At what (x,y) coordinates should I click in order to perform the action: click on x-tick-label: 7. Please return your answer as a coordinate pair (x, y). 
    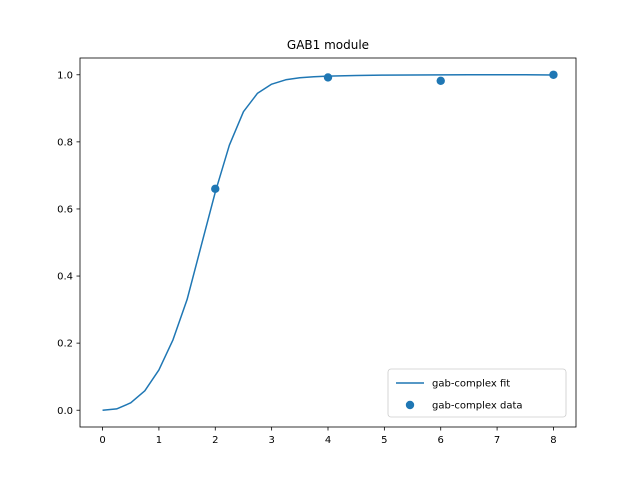
    Looking at the image, I should click on (497, 440).